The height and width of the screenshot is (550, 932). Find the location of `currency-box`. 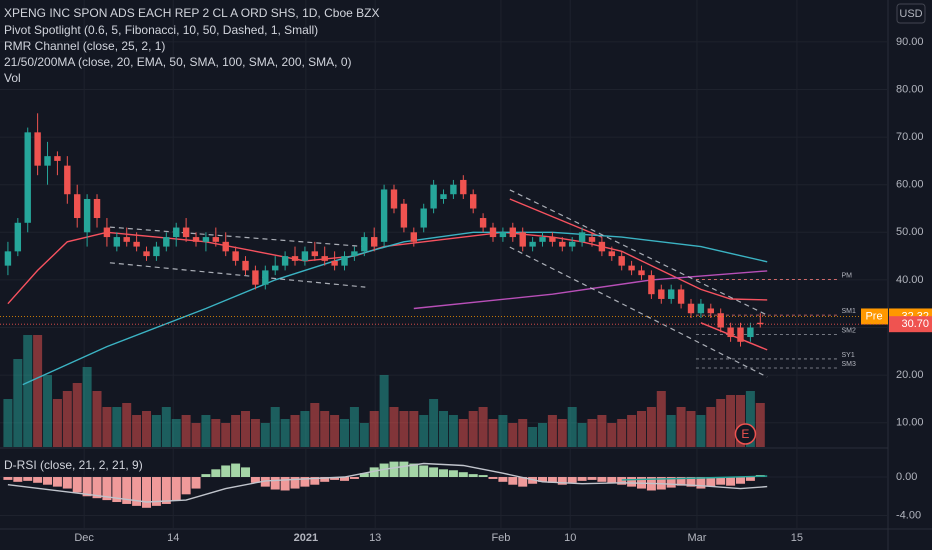

currency-box is located at coordinates (911, 13).